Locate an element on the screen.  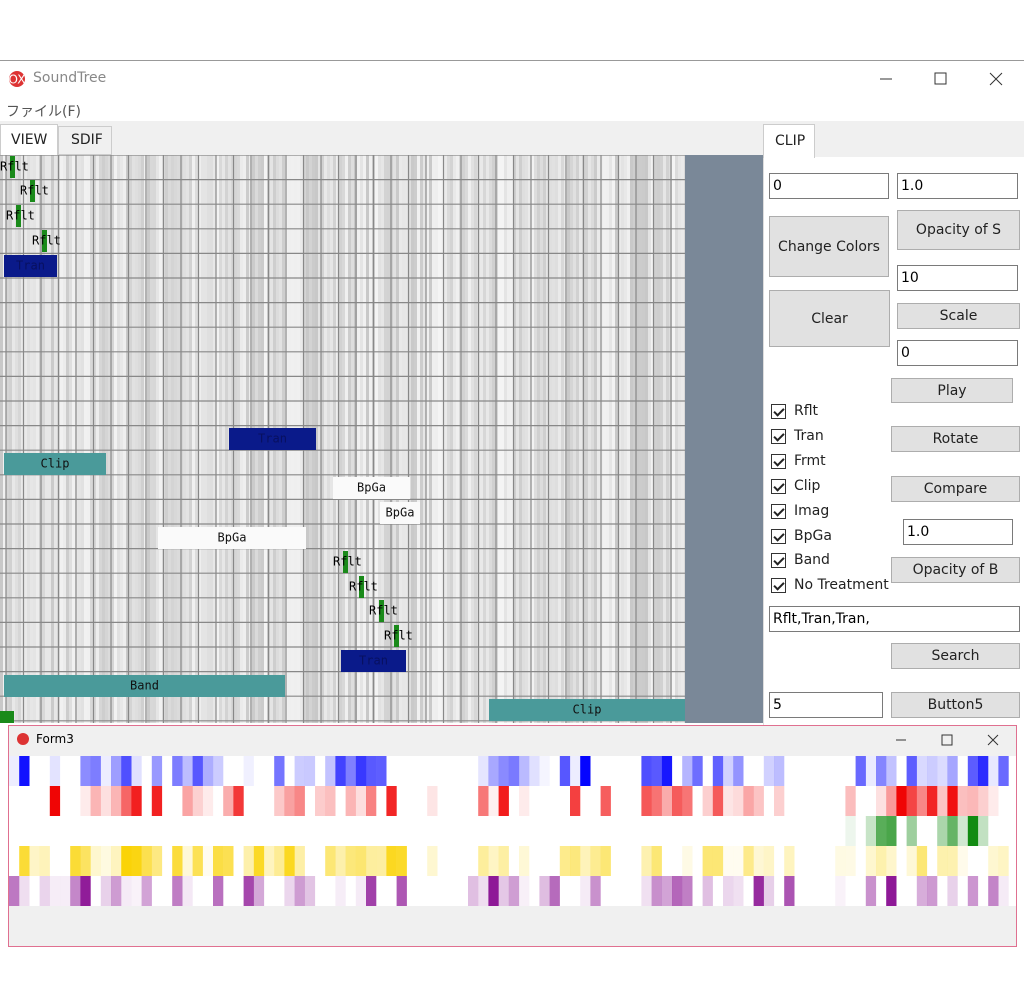
button: Button5 is located at coordinates (955, 705).